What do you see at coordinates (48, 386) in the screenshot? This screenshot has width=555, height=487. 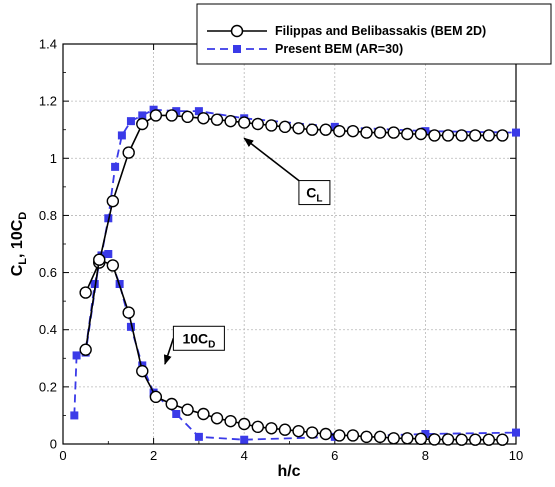 I see `y-tick-label: 0.2` at bounding box center [48, 386].